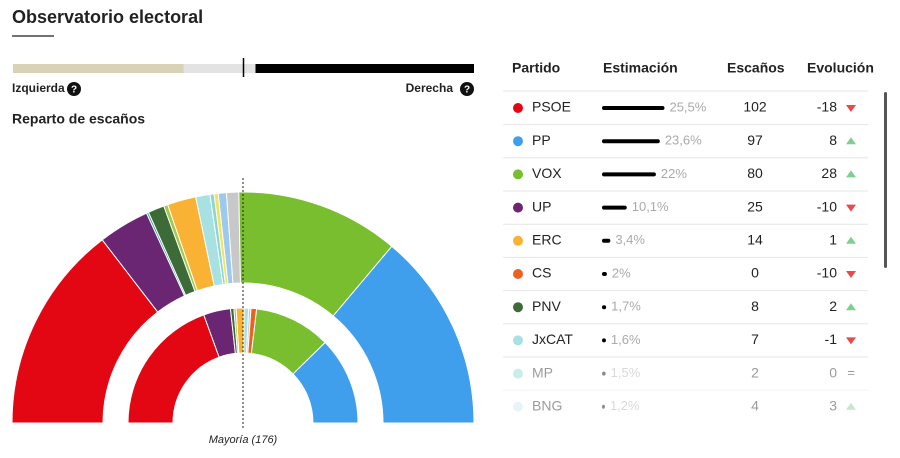 This screenshot has height=458, width=900. What do you see at coordinates (541, 273) in the screenshot?
I see `party-name: CS` at bounding box center [541, 273].